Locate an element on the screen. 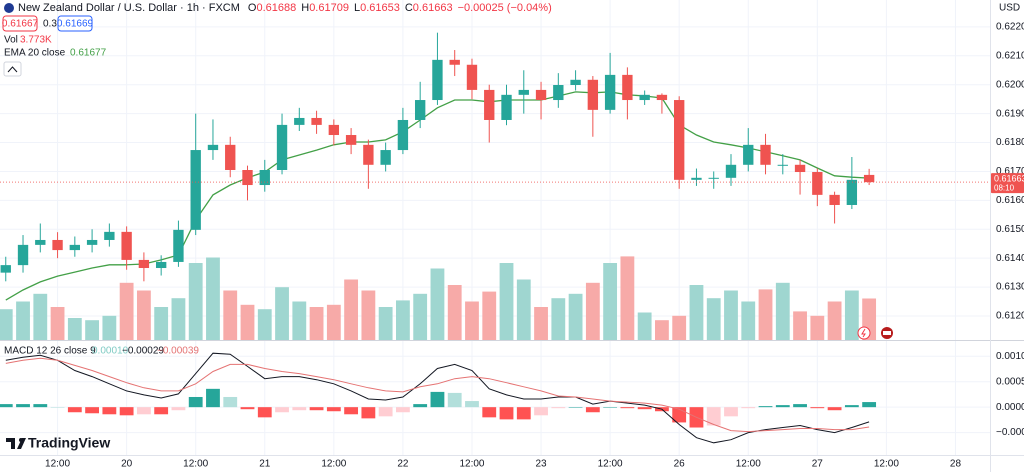  macd-hist-value: 0.00010 is located at coordinates (110, 351).